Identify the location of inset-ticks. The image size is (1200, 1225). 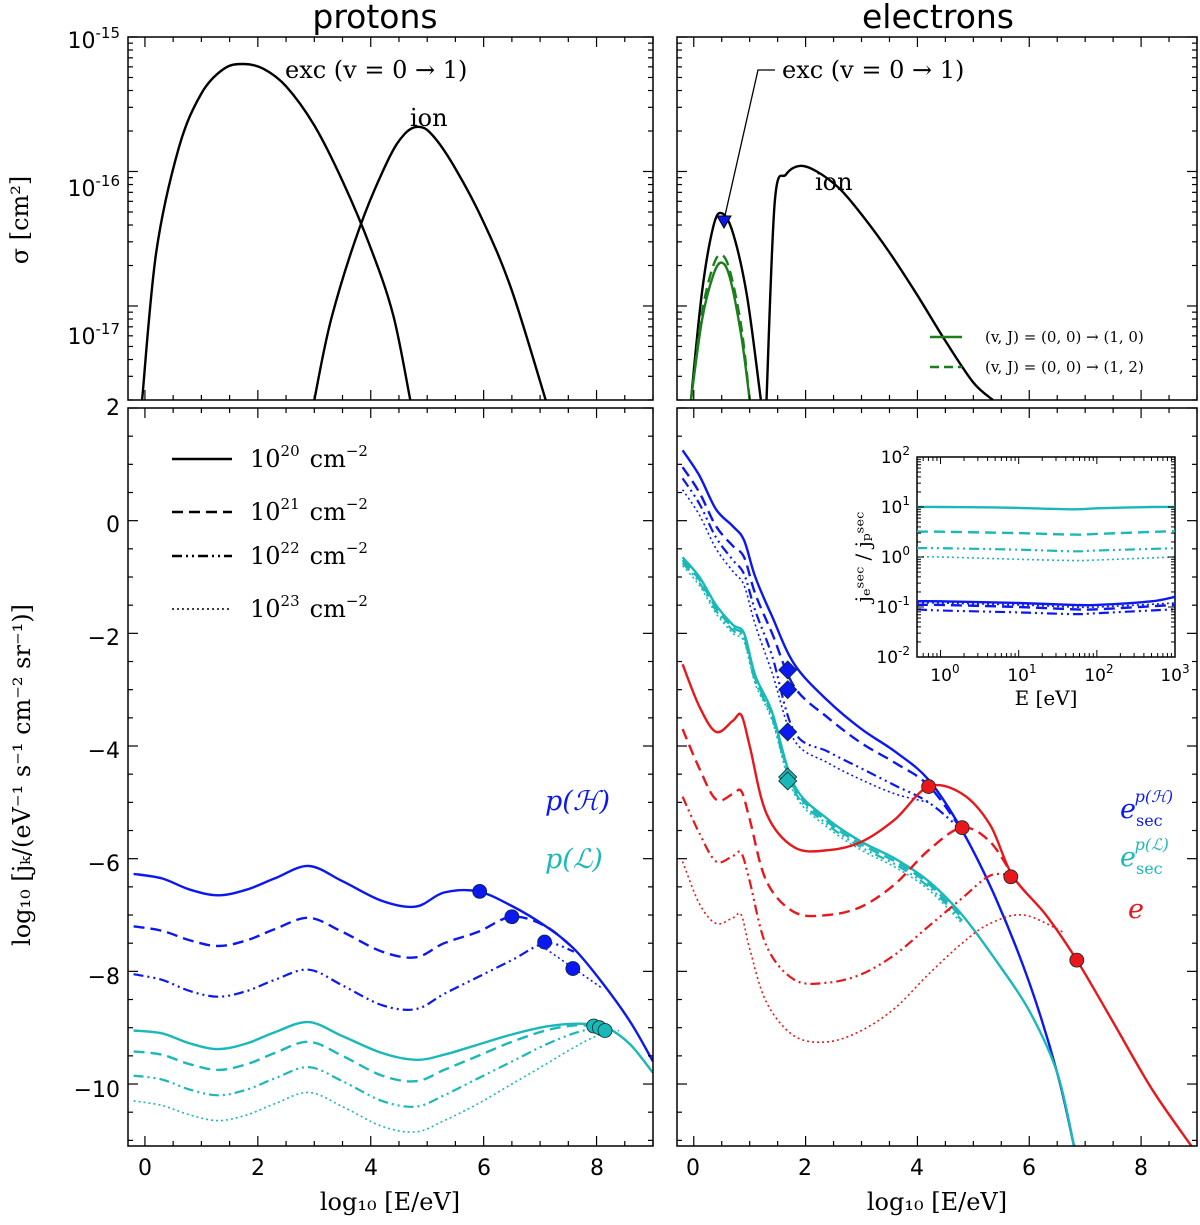
(1045, 557).